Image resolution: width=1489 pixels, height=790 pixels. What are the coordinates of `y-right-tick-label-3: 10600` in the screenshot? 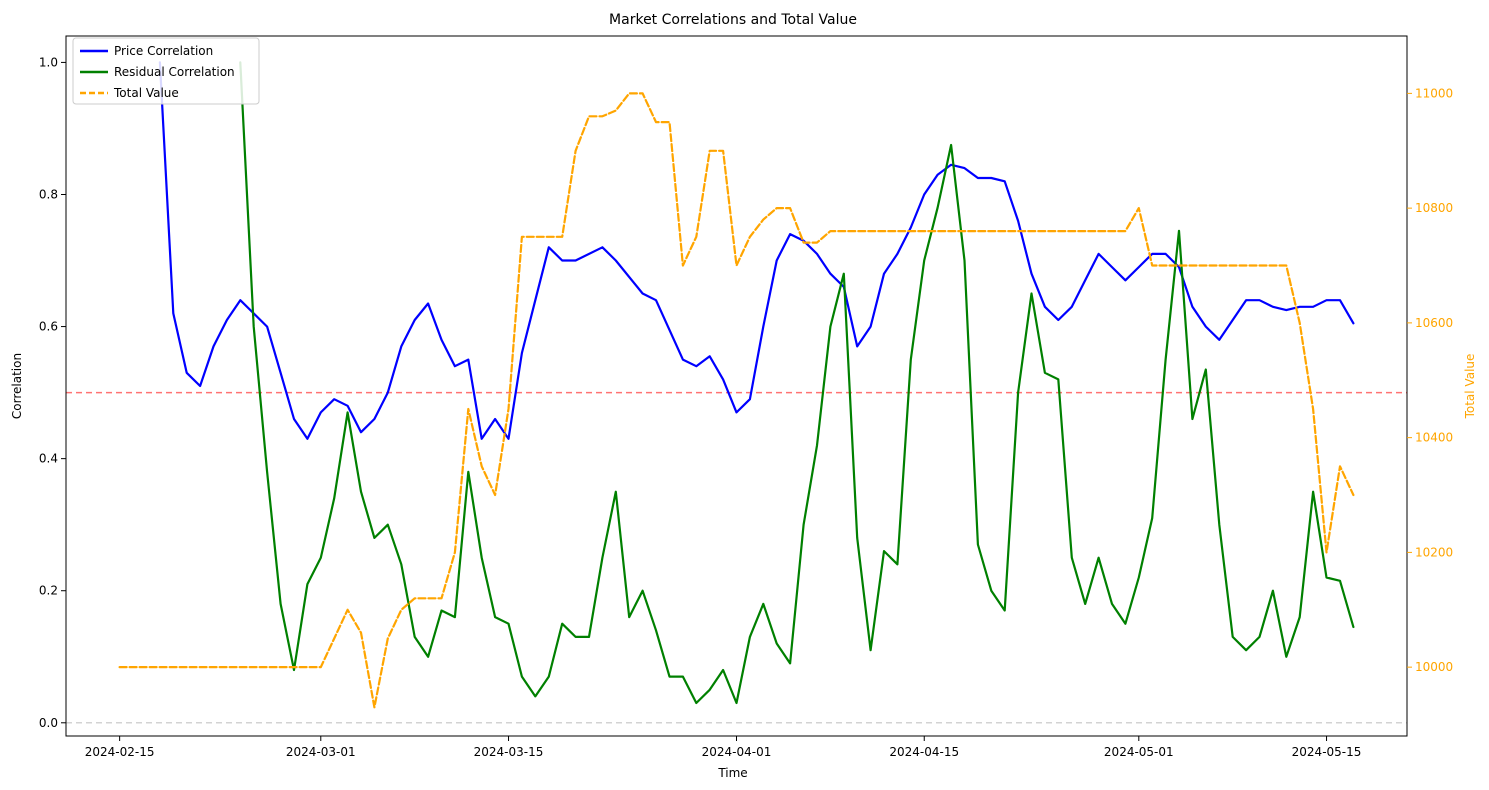 It's located at (1434, 323).